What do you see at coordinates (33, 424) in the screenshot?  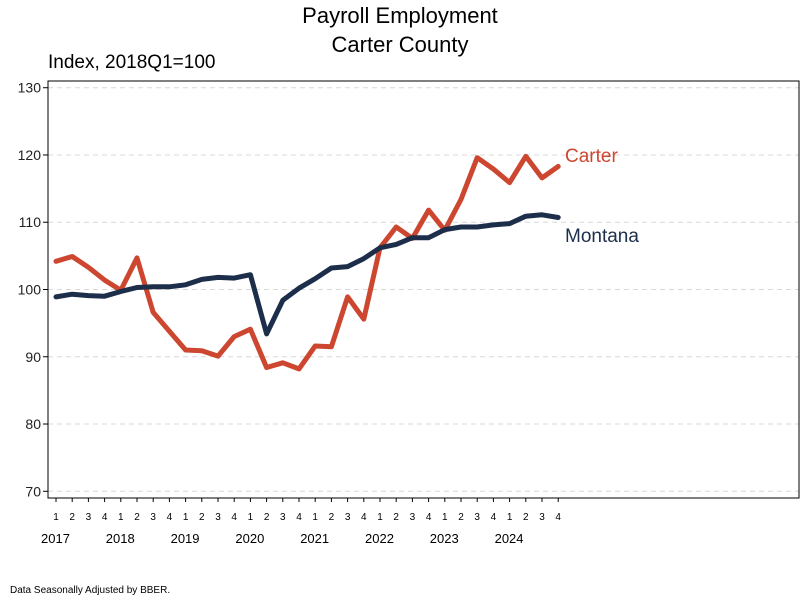 I see `y-tick-label: 80` at bounding box center [33, 424].